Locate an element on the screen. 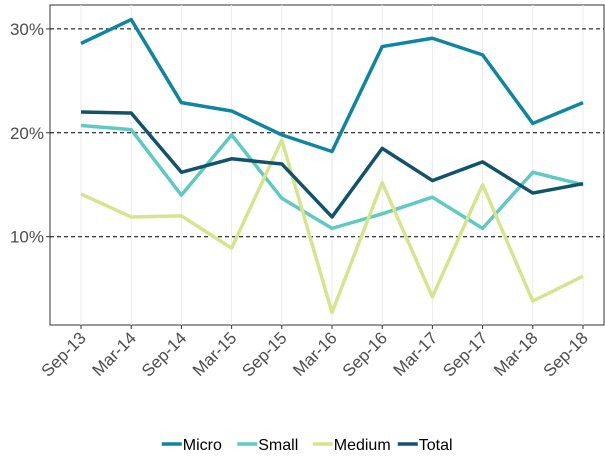 The width and height of the screenshot is (605, 459). y-tick-label: 30% is located at coordinates (27, 29).